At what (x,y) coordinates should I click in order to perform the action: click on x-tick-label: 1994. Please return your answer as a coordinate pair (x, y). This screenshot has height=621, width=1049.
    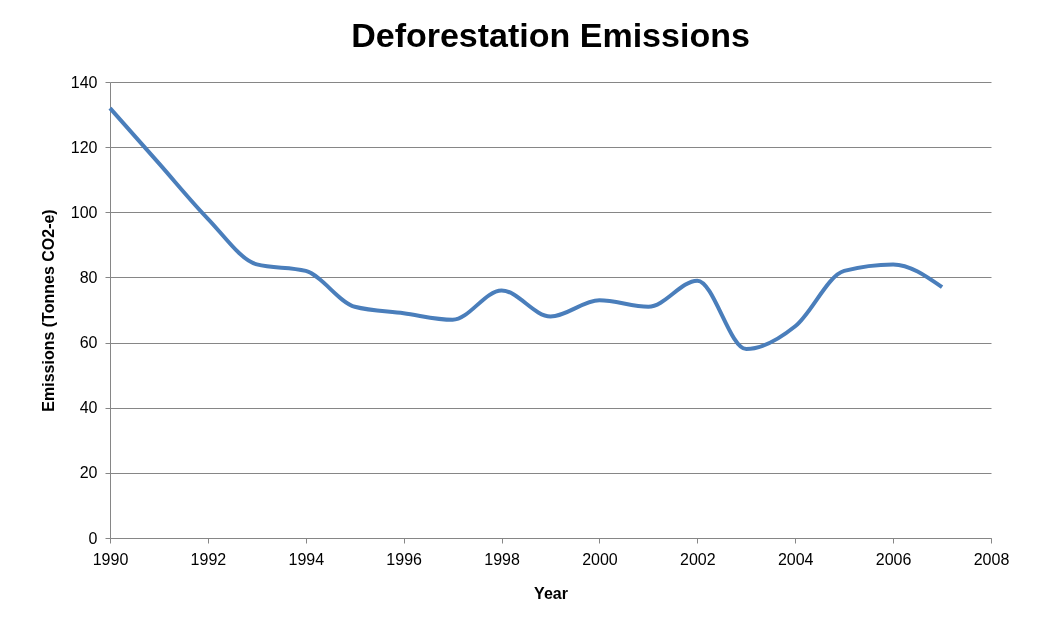
    Looking at the image, I should click on (306, 559).